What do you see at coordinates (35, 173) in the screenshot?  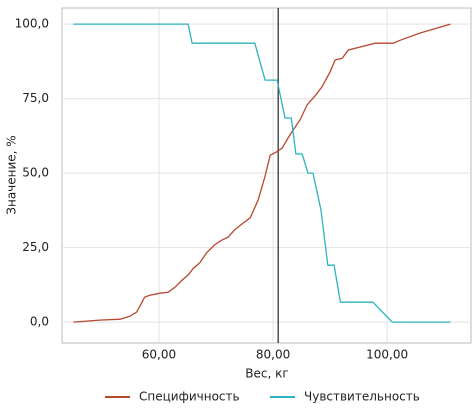 I see `y-tick-label: 50,0` at bounding box center [35, 173].